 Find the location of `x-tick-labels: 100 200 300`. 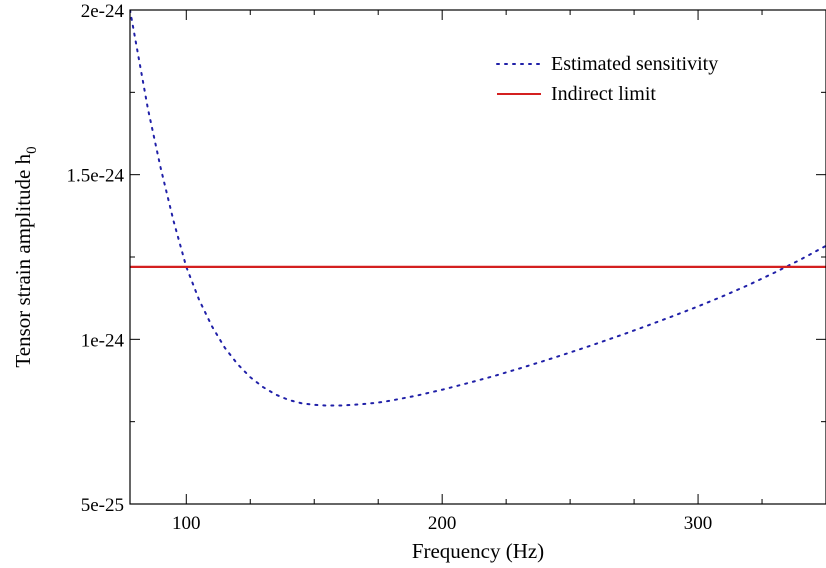

x-tick-labels: 100 200 300 is located at coordinates (442, 523).